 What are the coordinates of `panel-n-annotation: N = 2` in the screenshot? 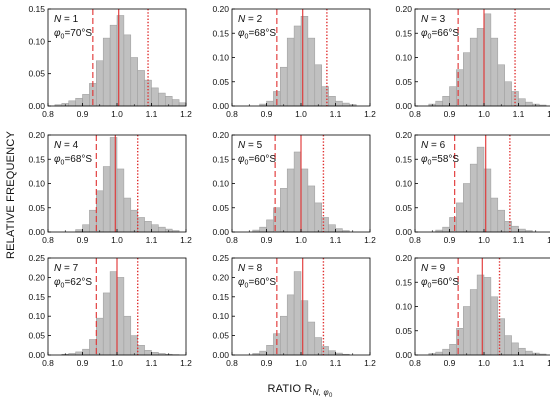 It's located at (250, 19).